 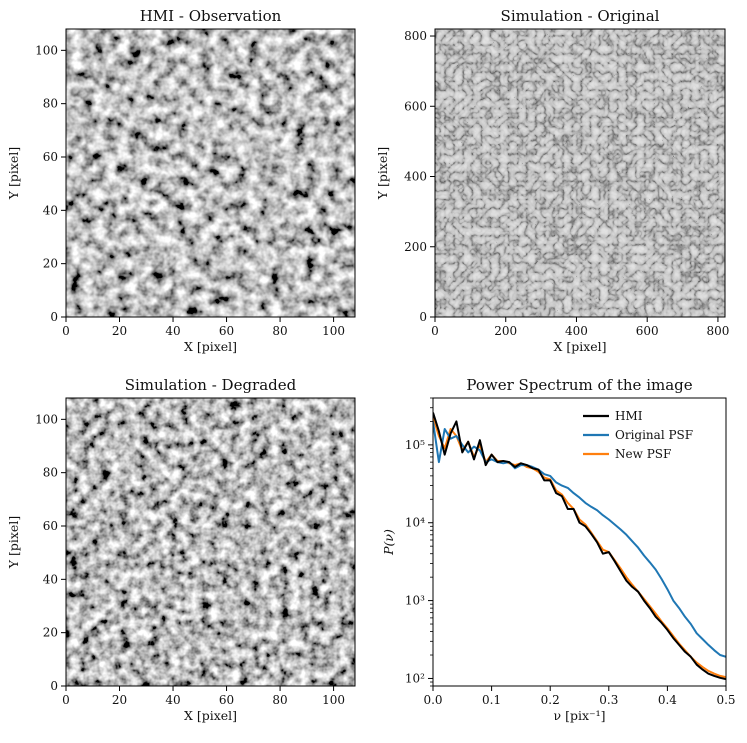 I want to click on panel-title: Power Spectrum of the image, so click(x=579, y=385).